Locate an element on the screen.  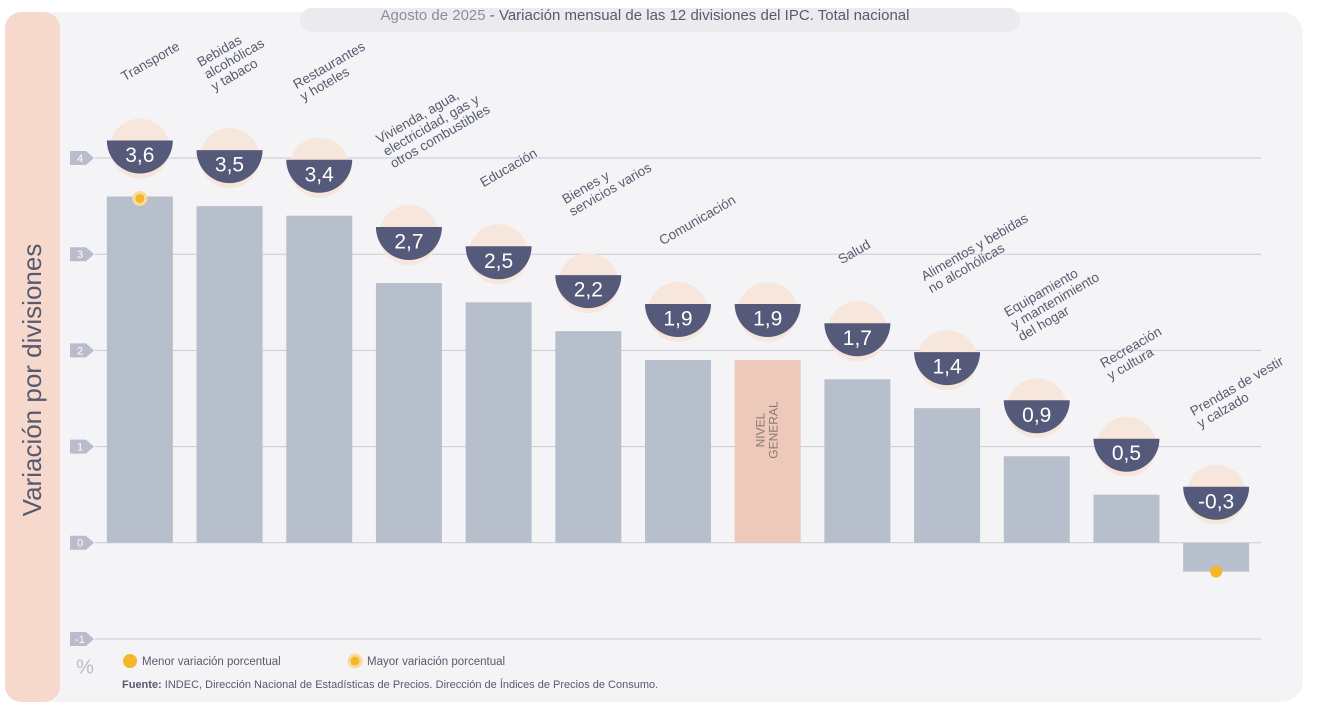
y-tick-label: 3 is located at coordinates (80, 255).